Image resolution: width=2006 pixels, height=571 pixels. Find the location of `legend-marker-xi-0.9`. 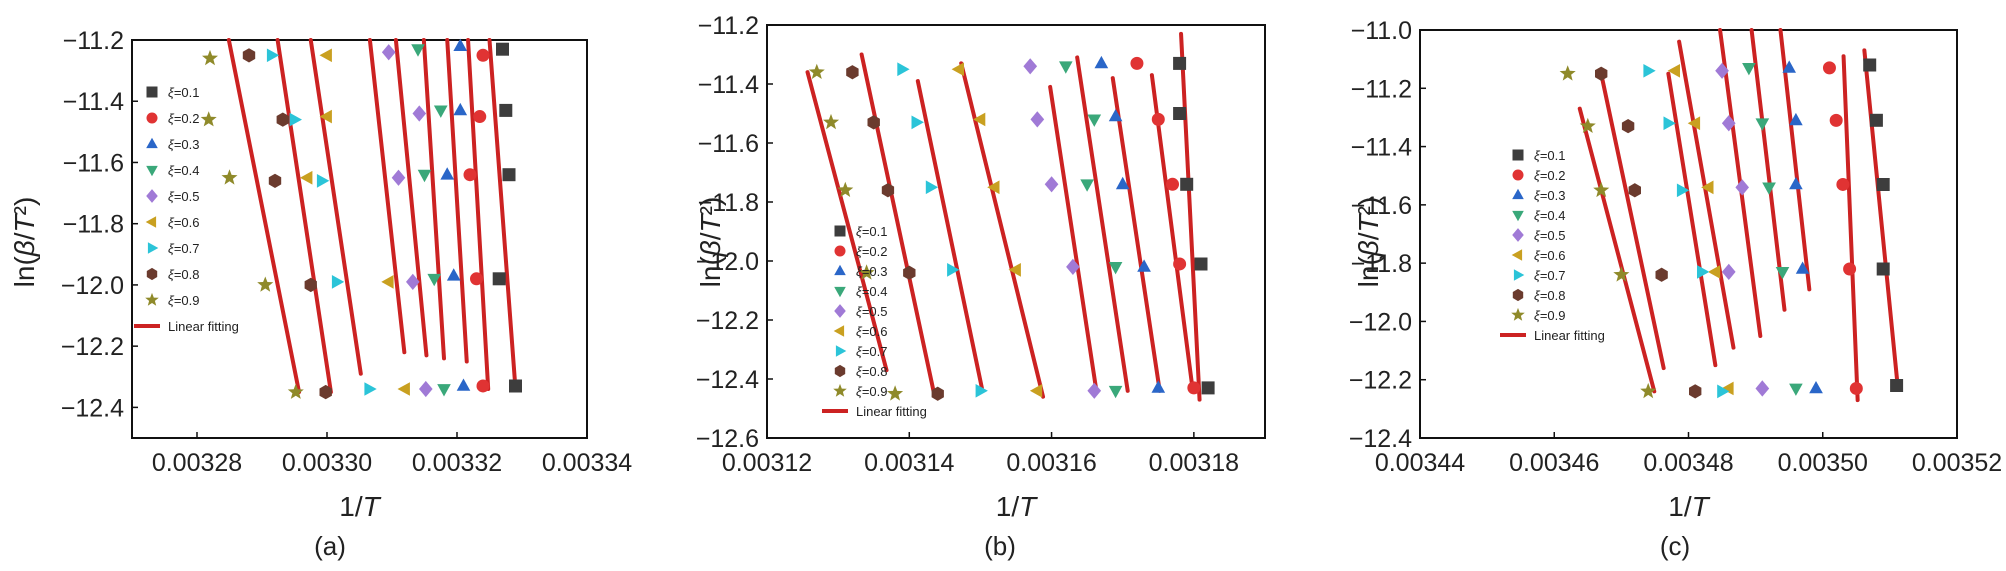

legend-marker-xi-0.9 is located at coordinates (152, 299).